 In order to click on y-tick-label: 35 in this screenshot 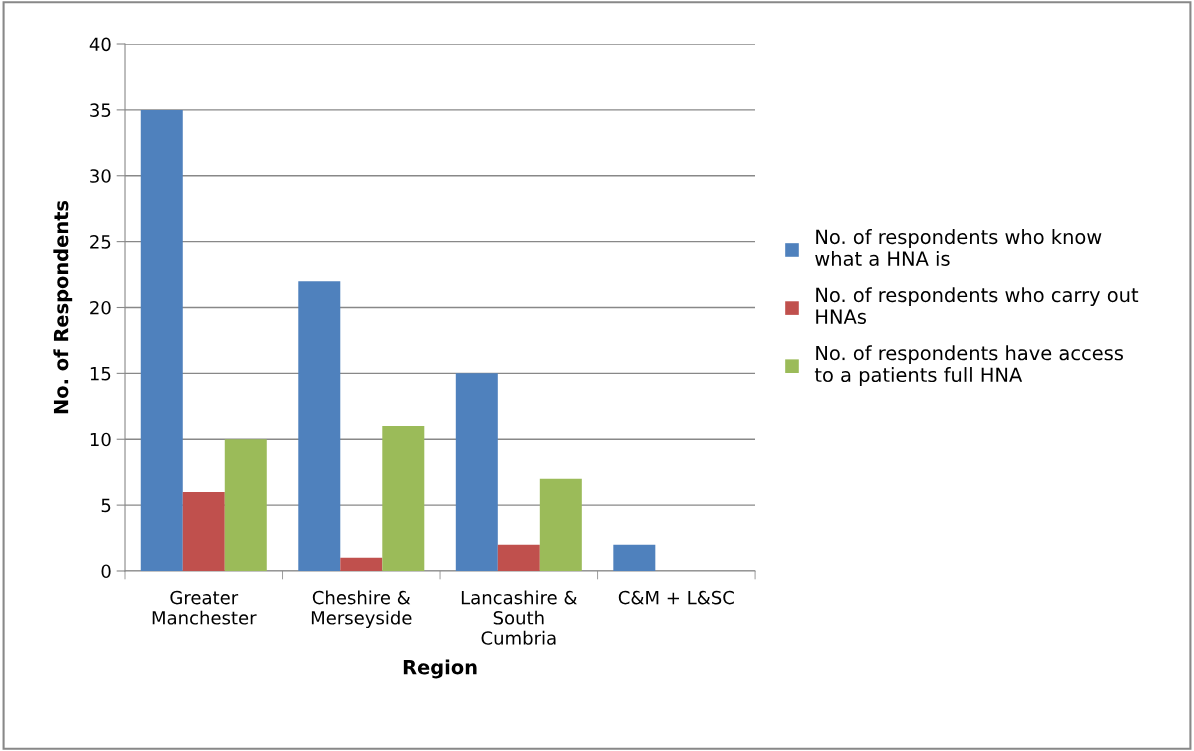, I will do `click(100, 110)`.